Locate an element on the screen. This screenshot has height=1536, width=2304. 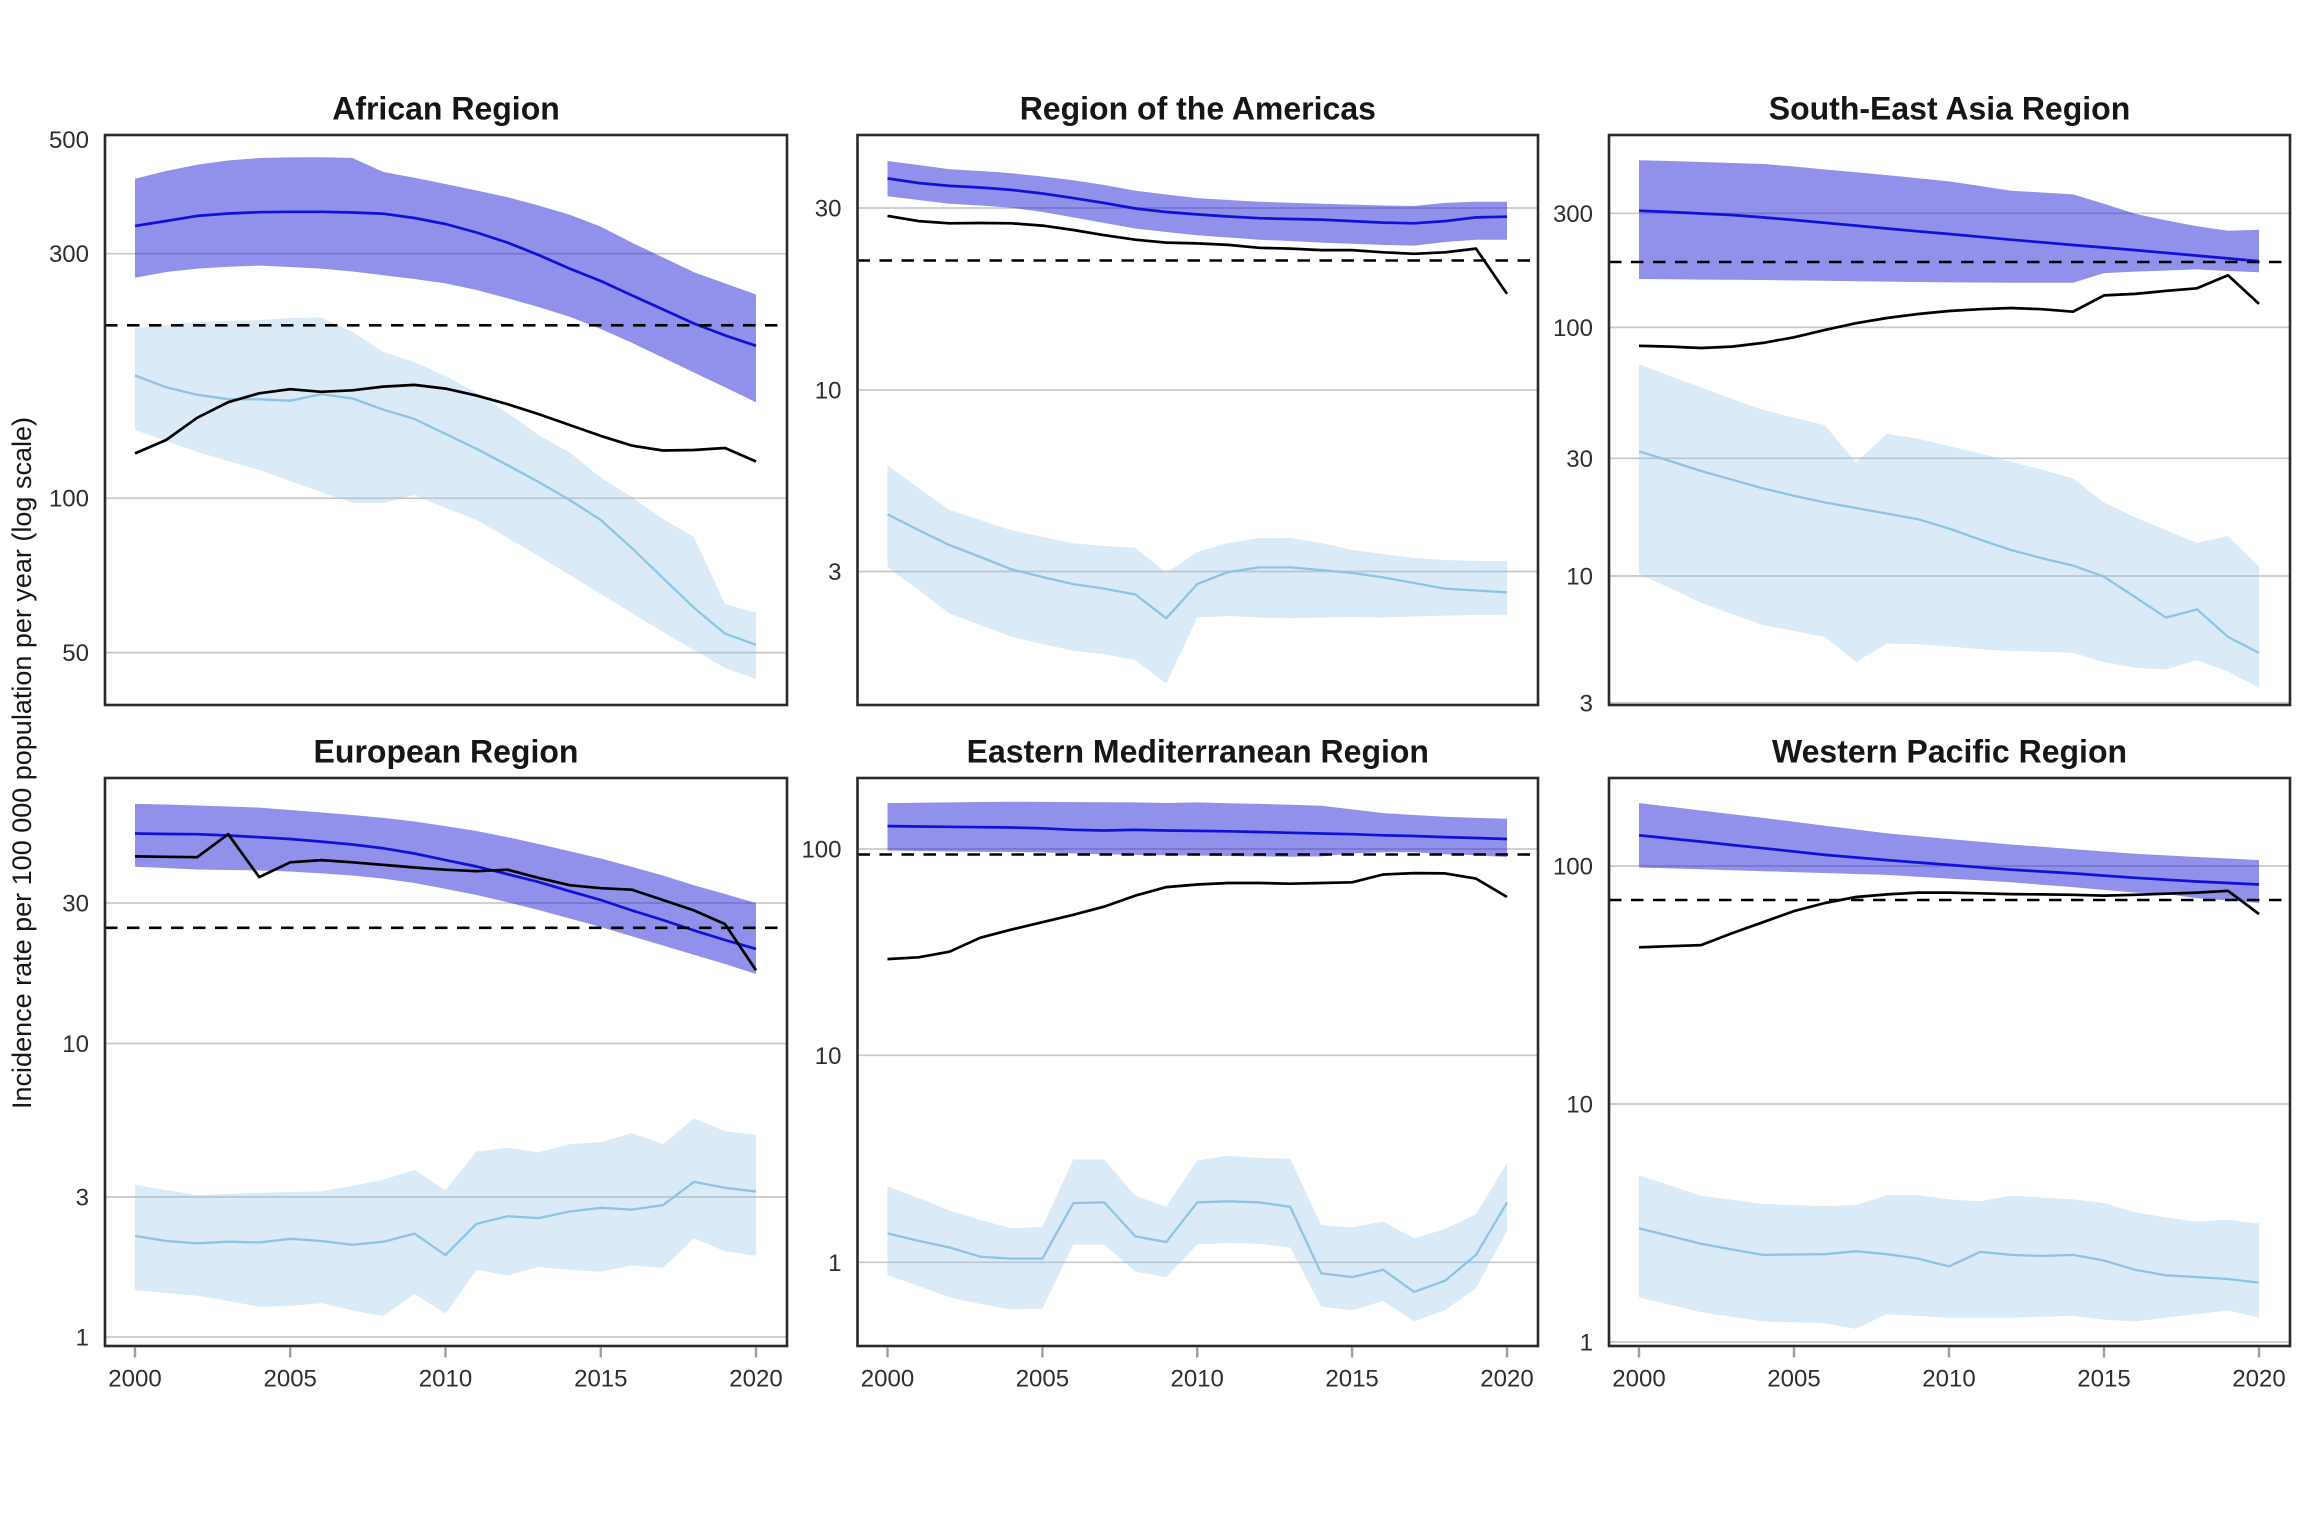
svg-text: Western Pacific Region is located at coordinates (1949, 752).